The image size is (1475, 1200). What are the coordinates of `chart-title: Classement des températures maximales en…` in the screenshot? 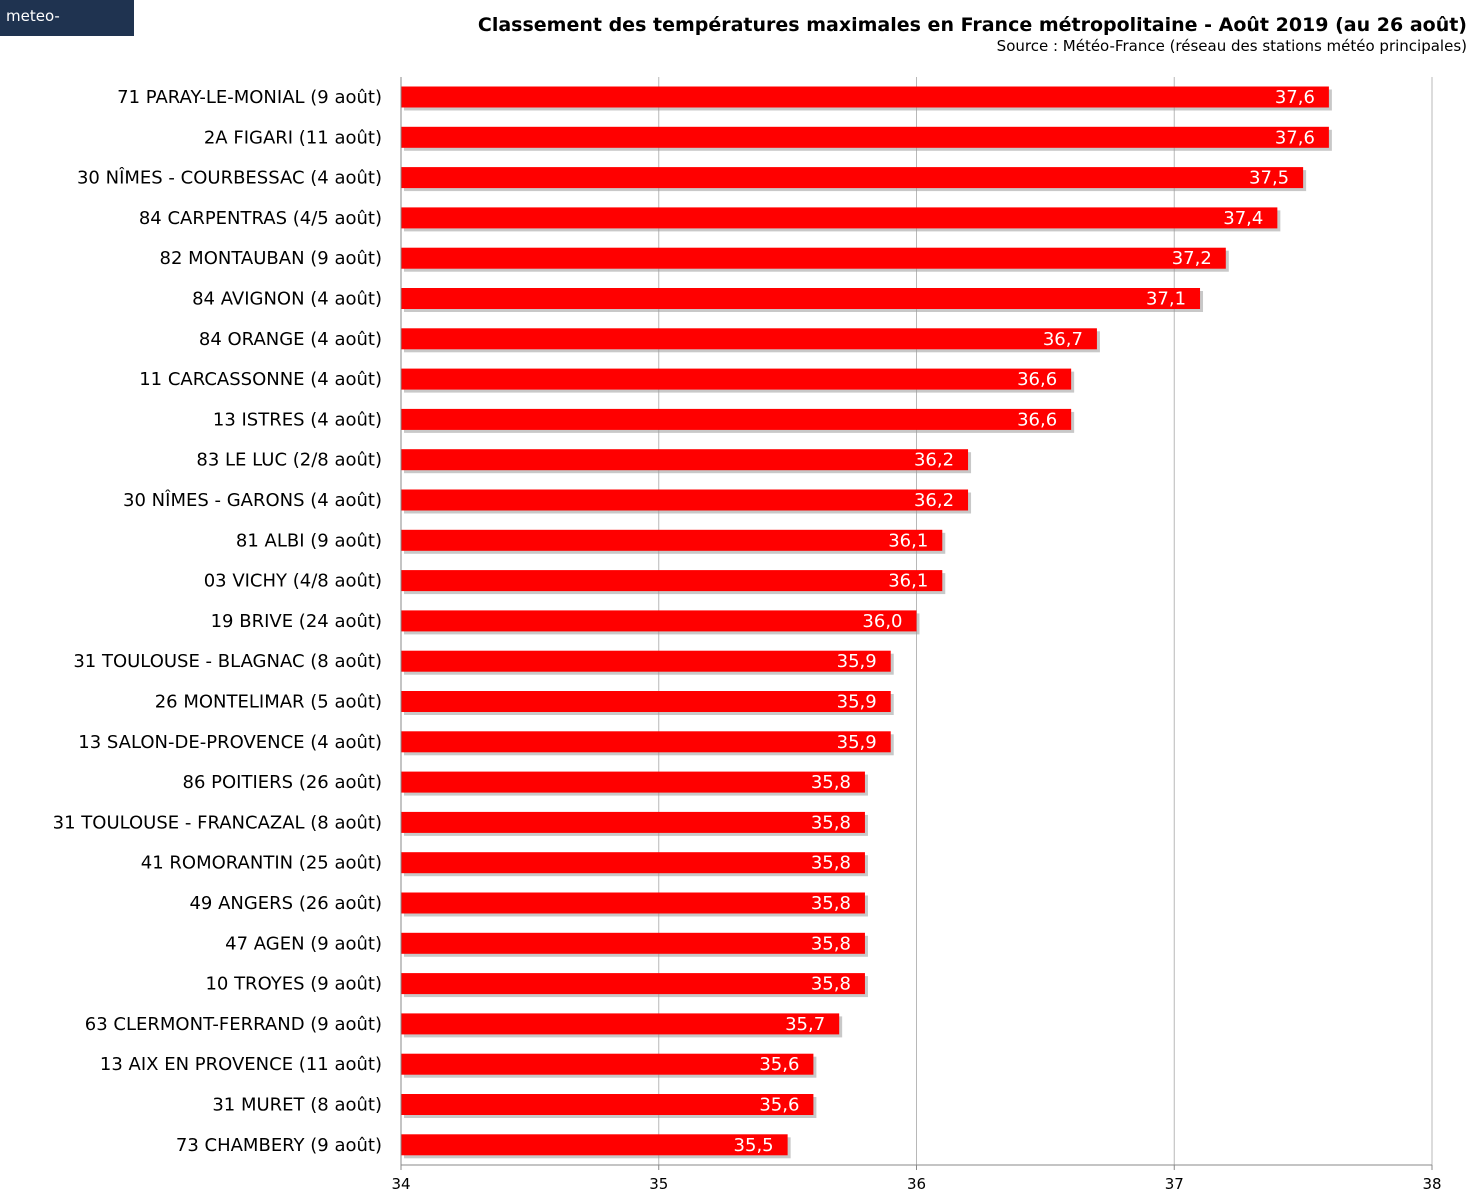 It's located at (972, 25).